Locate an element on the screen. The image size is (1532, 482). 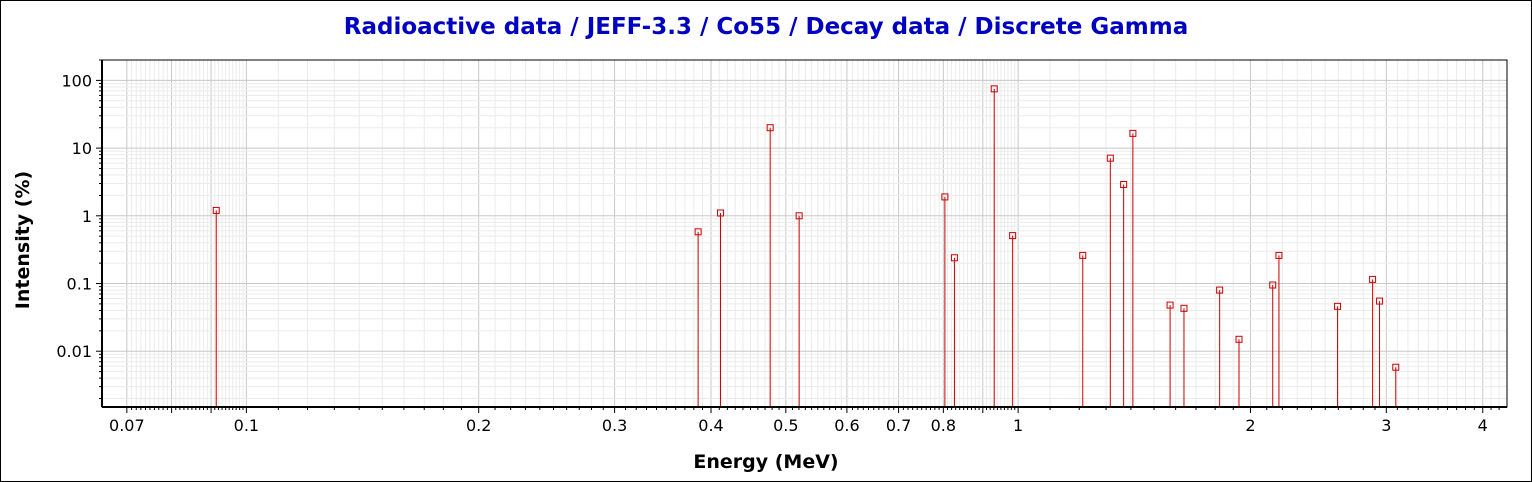
x-tick-label: 0.3 is located at coordinates (614, 425).